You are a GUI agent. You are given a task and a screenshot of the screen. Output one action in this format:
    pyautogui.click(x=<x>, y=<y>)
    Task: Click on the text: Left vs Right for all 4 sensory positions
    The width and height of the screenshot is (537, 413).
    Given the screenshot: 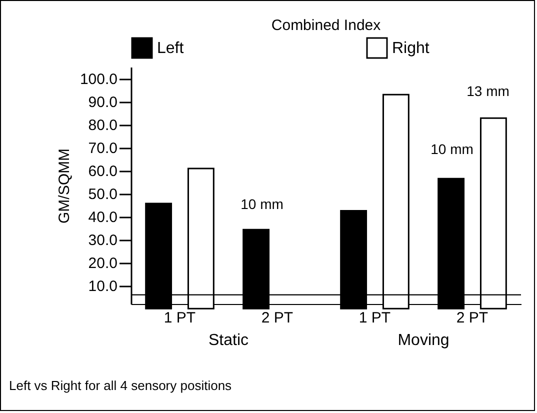 What is the action you would take?
    pyautogui.click(x=120, y=385)
    